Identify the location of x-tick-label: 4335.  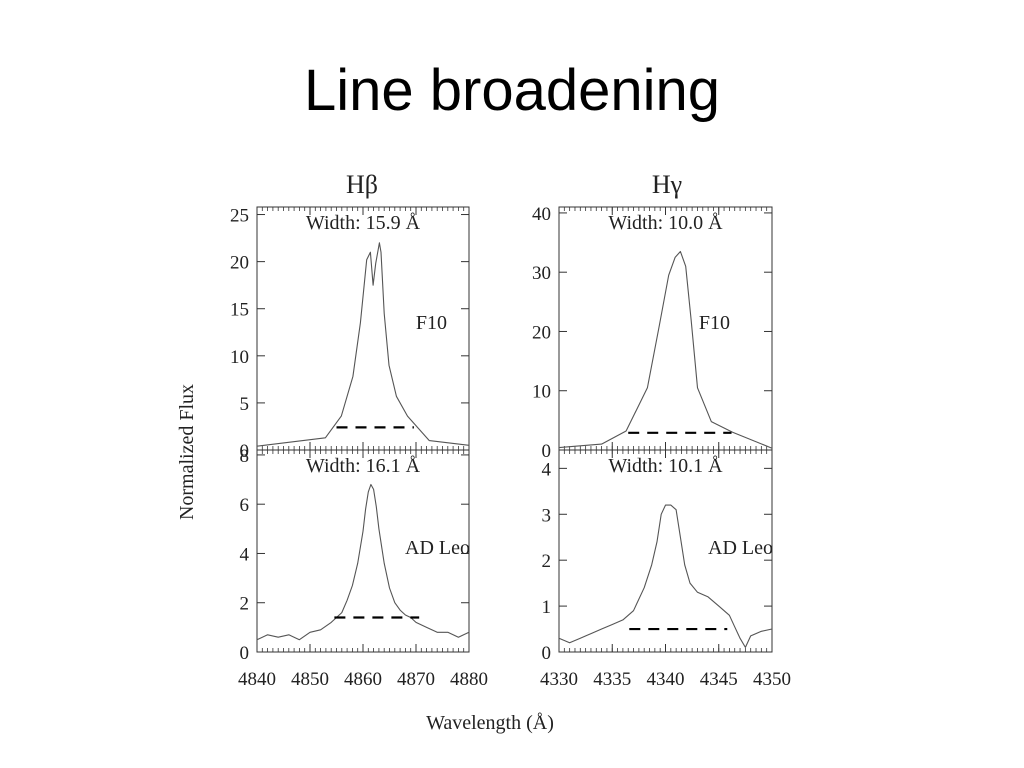
(612, 679).